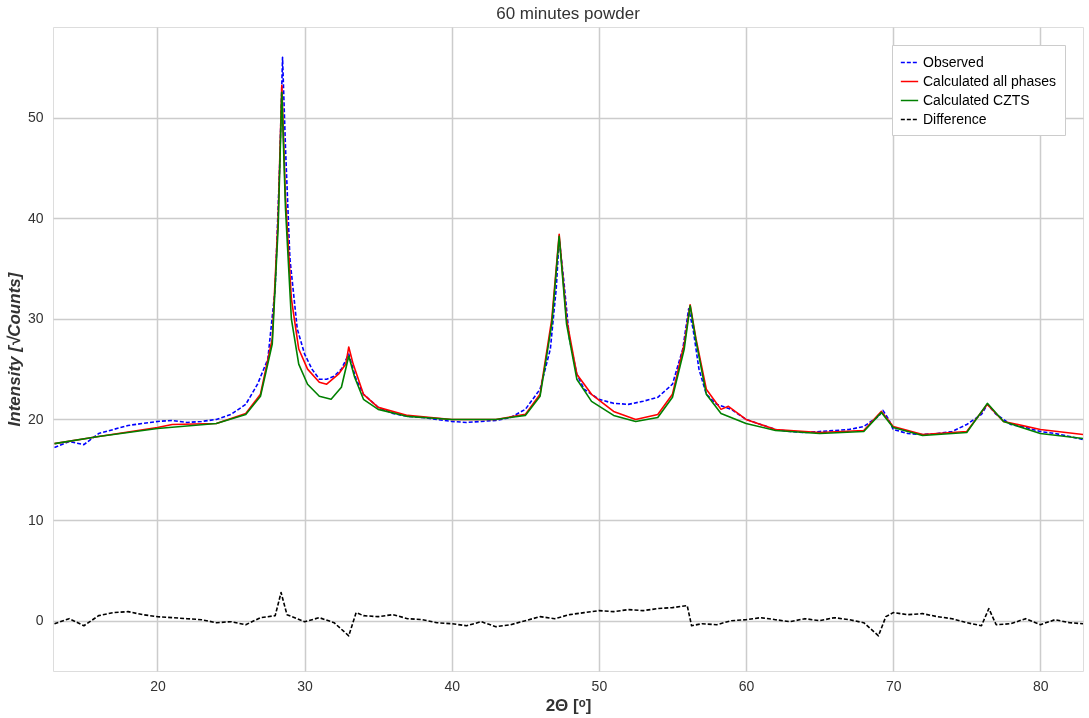 The width and height of the screenshot is (1089, 718). What do you see at coordinates (158, 685) in the screenshot?
I see `x-tick-label: 20` at bounding box center [158, 685].